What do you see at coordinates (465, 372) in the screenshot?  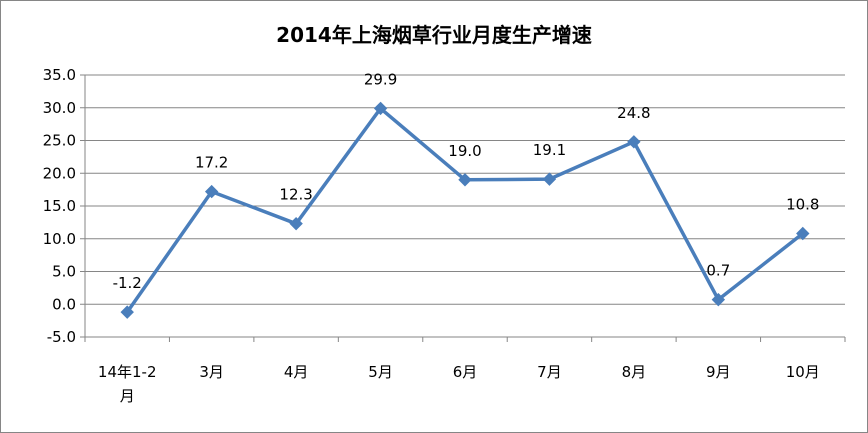 I see `x-tick-label: 6月` at bounding box center [465, 372].